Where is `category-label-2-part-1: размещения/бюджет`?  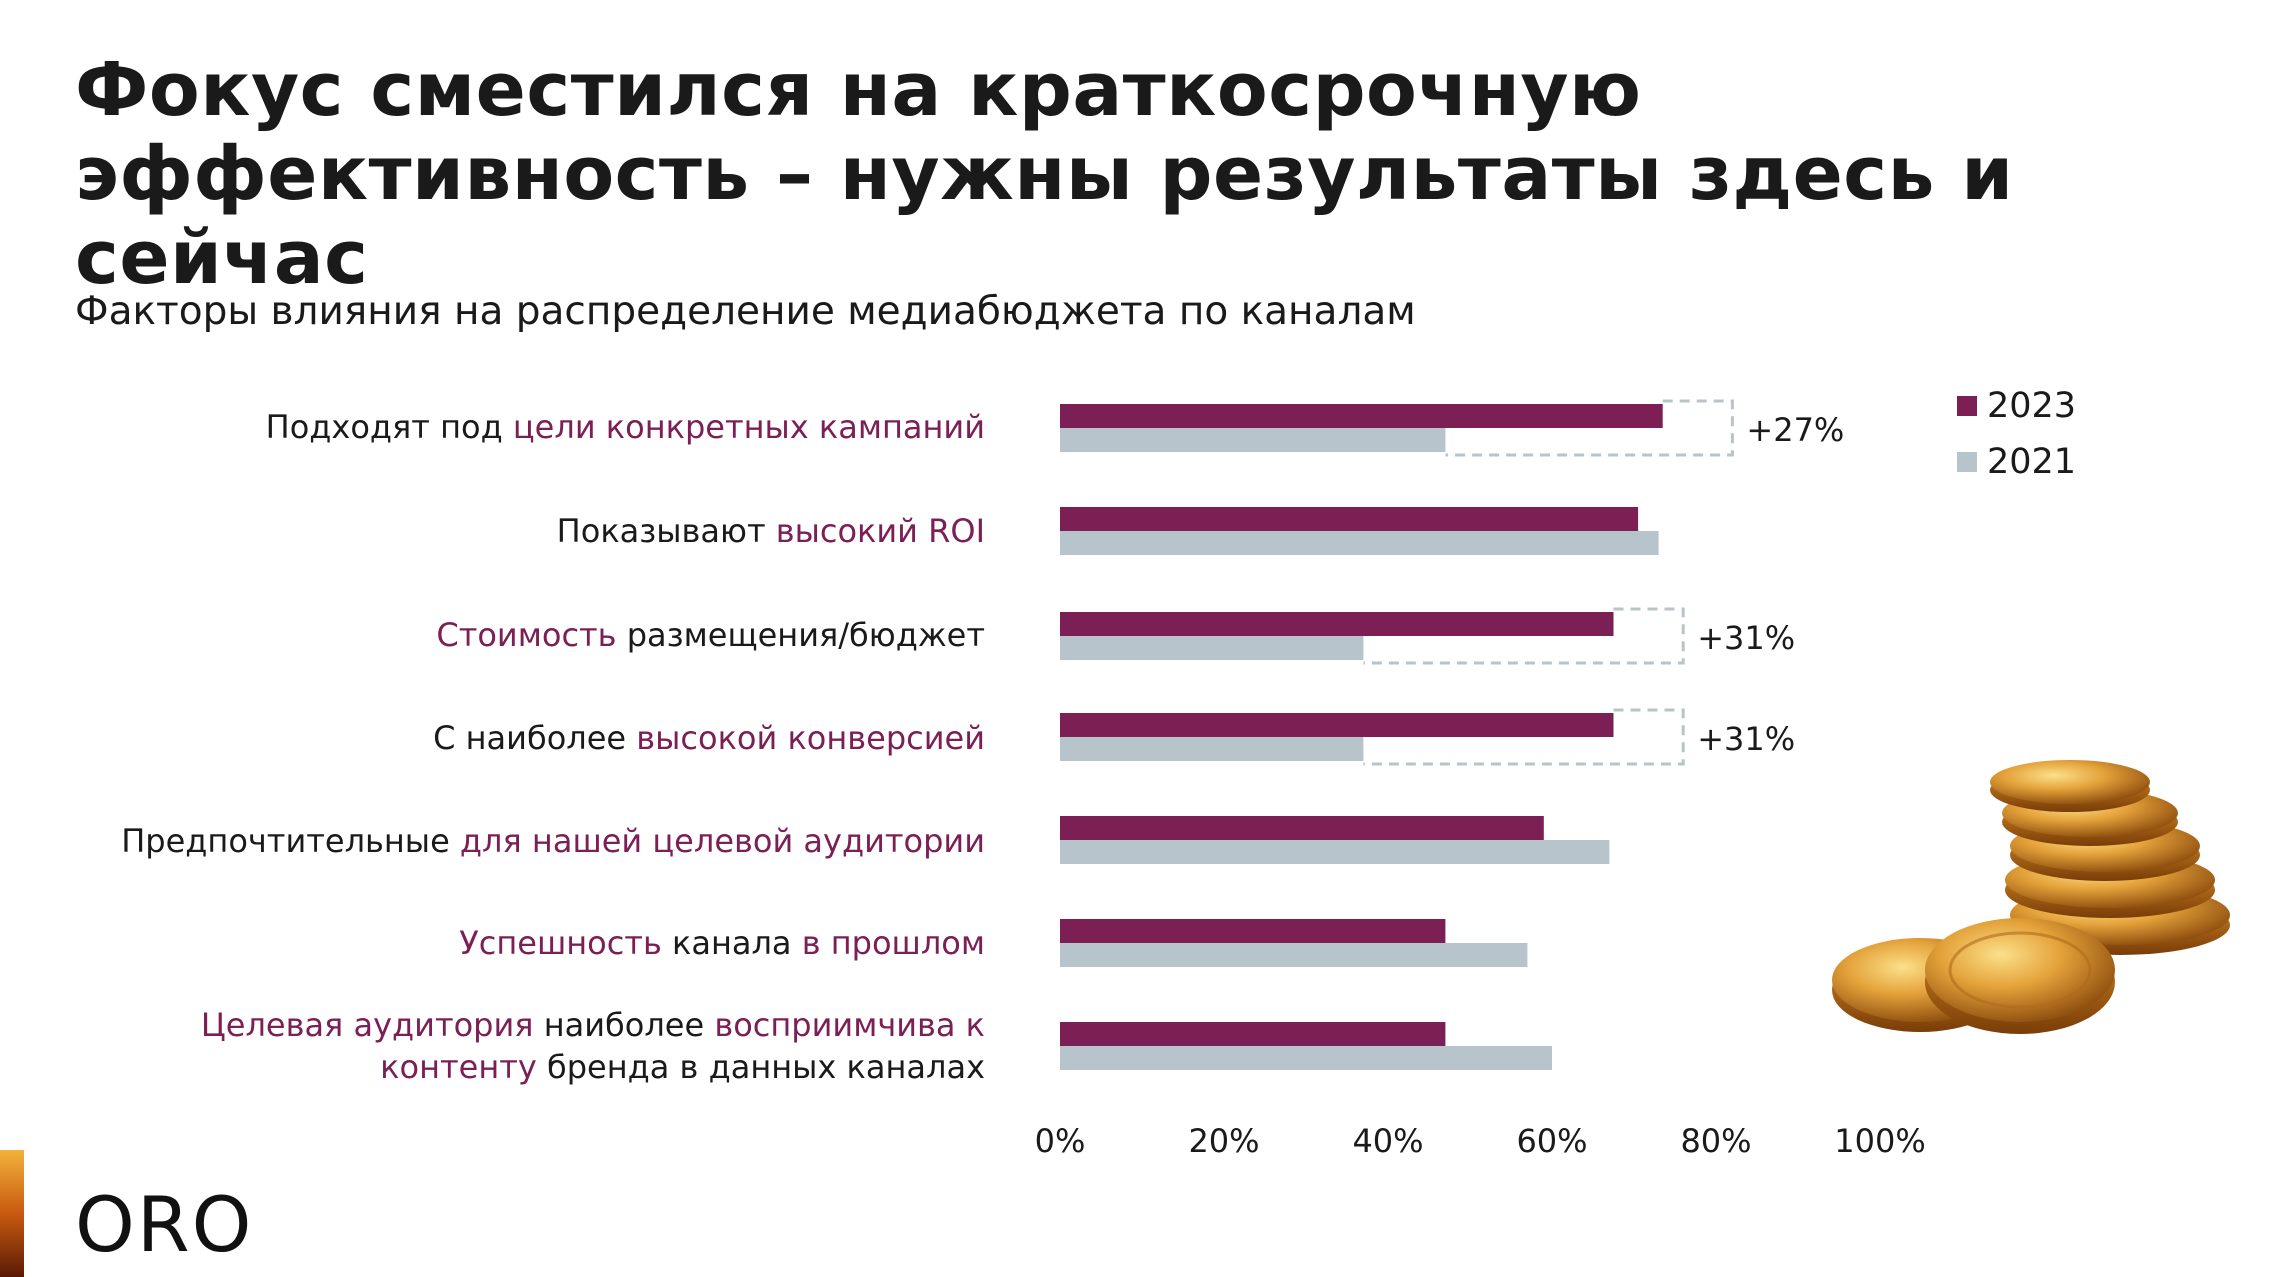
category-label-2-part-1: размещения/бюджет is located at coordinates (800, 635).